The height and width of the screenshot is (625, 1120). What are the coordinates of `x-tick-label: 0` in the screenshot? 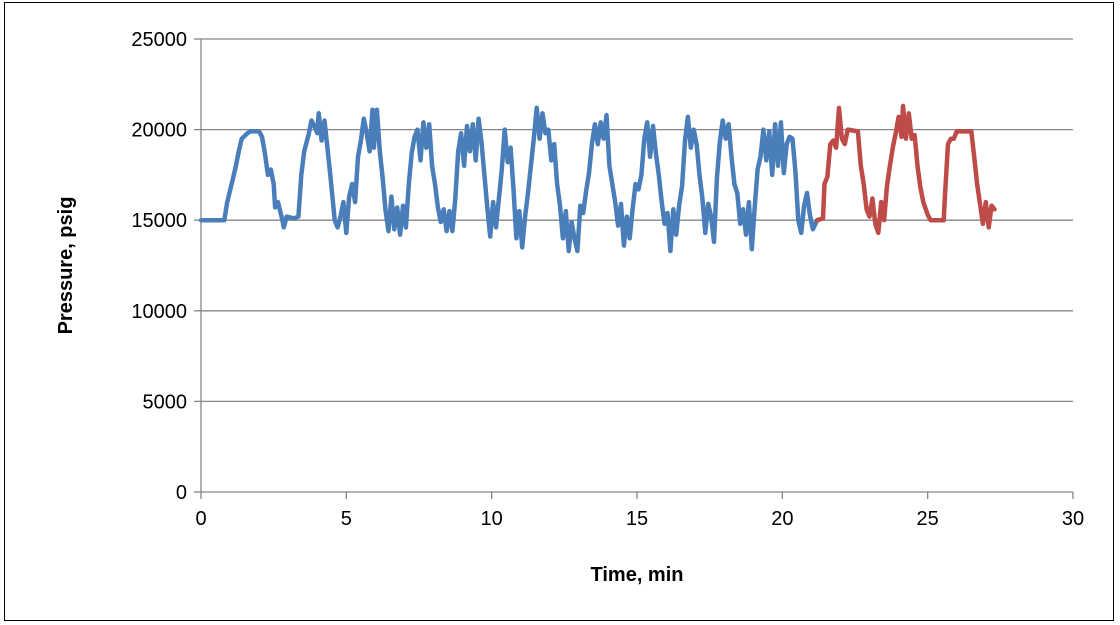 It's located at (200, 519).